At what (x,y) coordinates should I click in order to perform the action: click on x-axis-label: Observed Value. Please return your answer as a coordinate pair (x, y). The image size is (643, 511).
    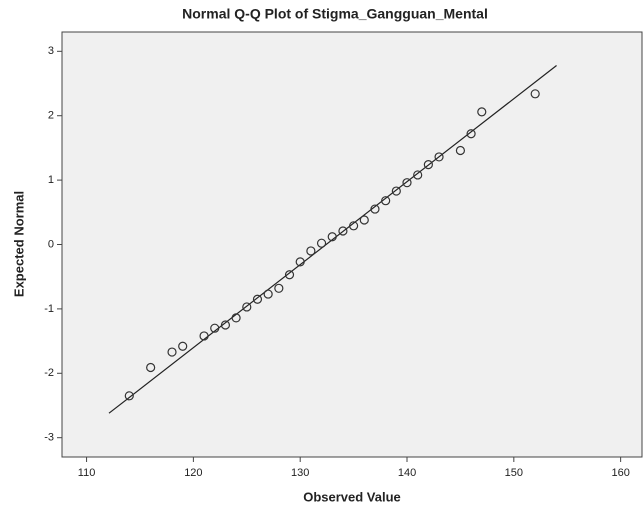
    Looking at the image, I should click on (352, 496).